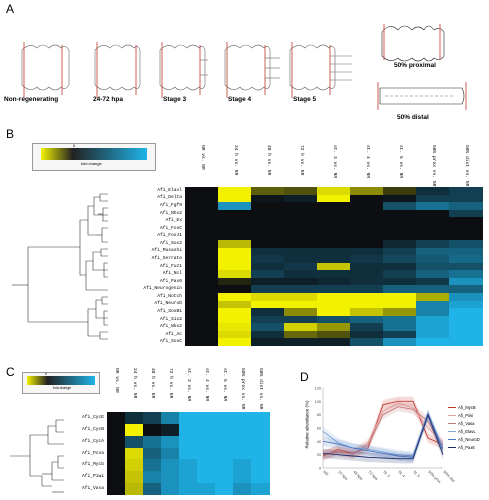 This screenshot has width=489, height=500. What do you see at coordinates (452, 447) in the screenshot?
I see `legend-swatch` at bounding box center [452, 447].